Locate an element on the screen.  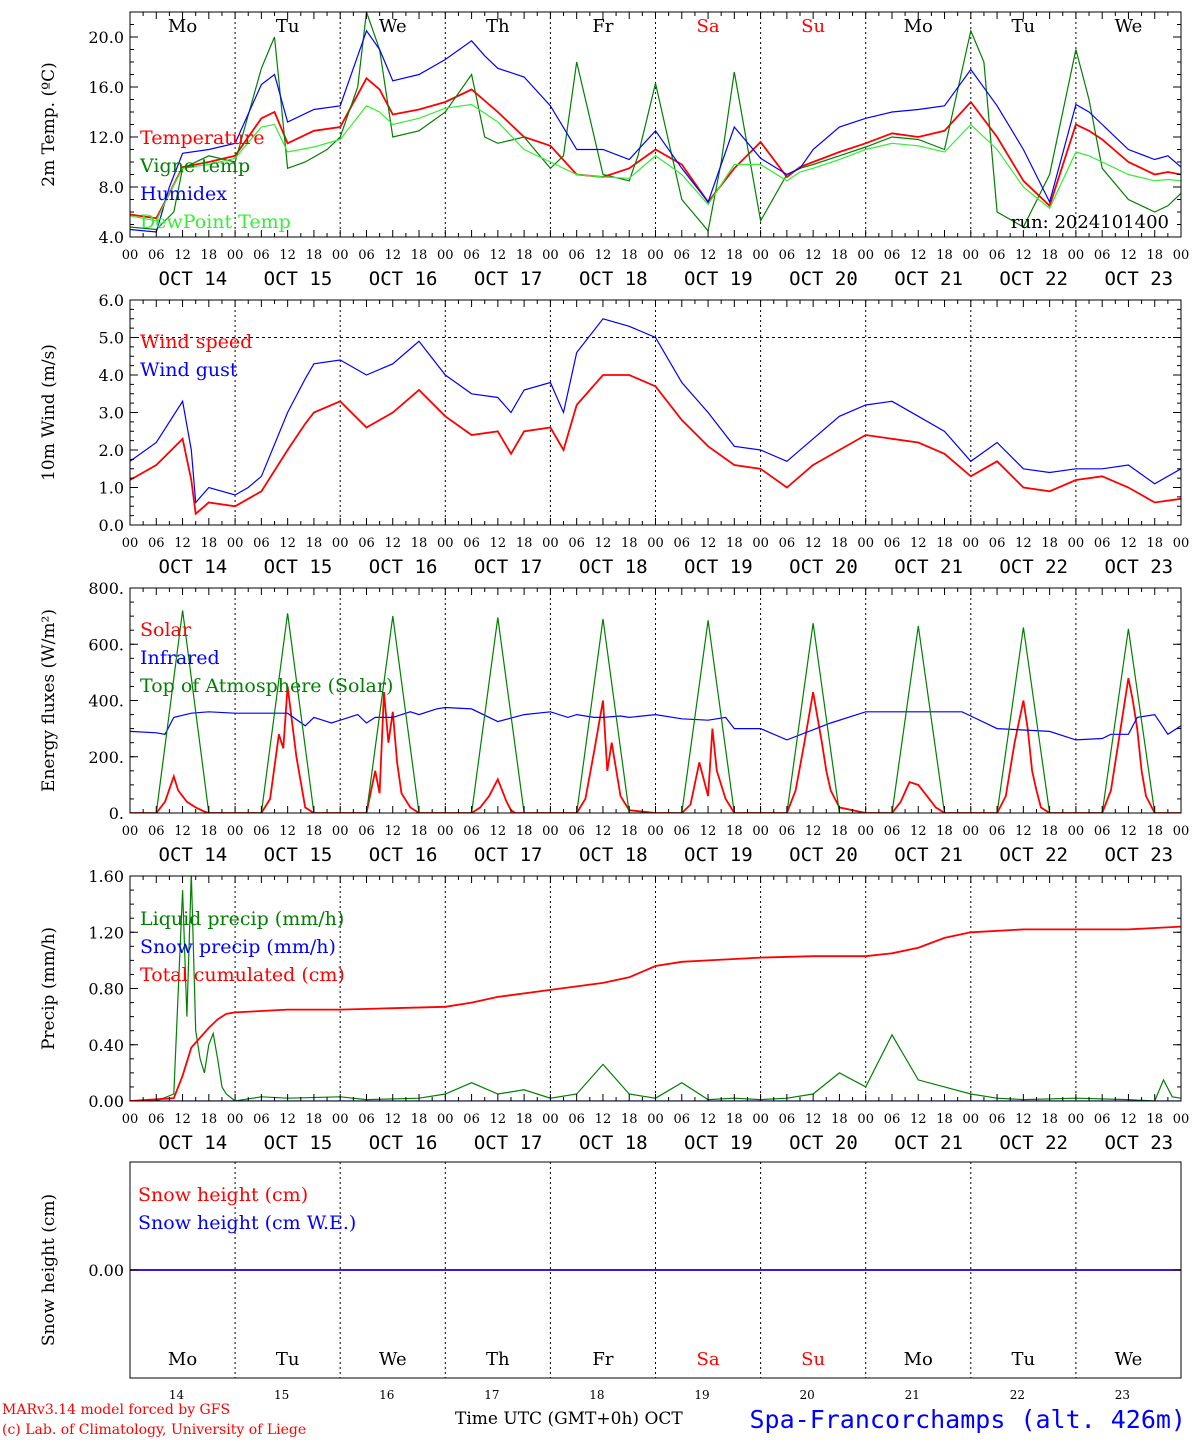
series-line-humidex is located at coordinates (655, 131).